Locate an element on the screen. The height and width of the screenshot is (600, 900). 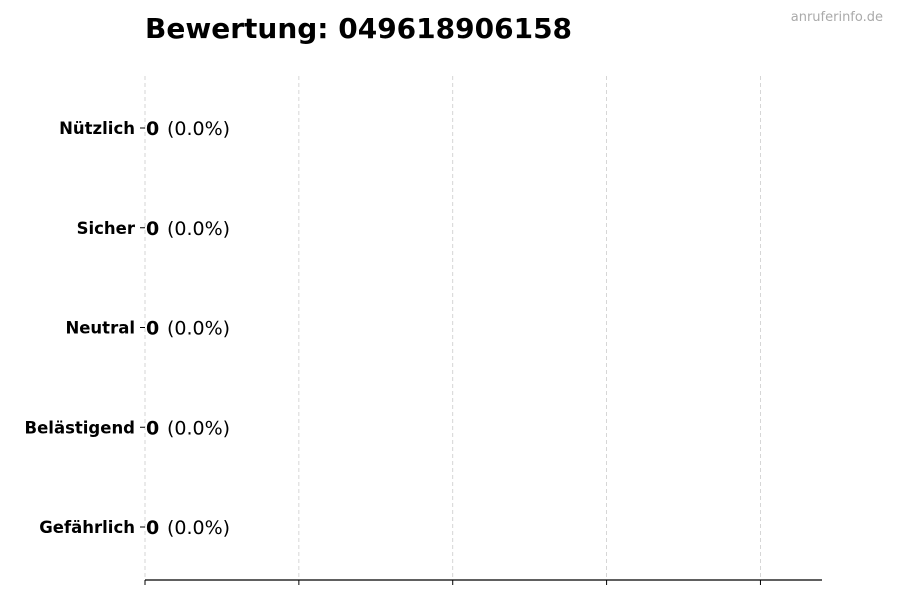
category-label: Sicher is located at coordinates (106, 228).